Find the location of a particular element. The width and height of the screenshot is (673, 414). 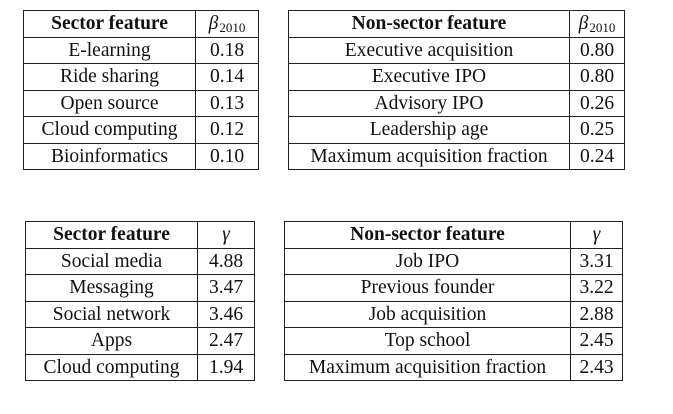

table-row: Messaging 3.47 is located at coordinates (140, 288).